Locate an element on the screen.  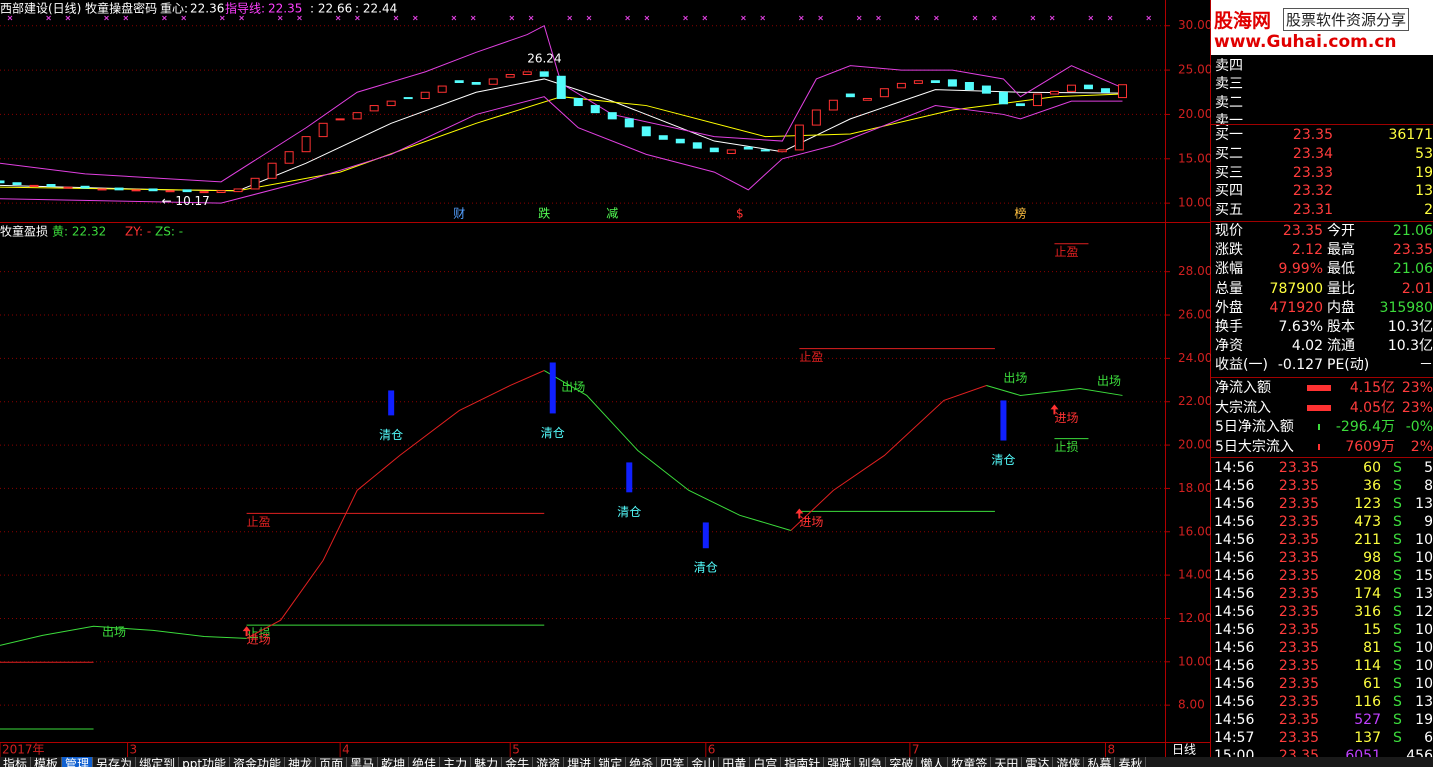
buy-volume: 2 is located at coordinates (1428, 210).